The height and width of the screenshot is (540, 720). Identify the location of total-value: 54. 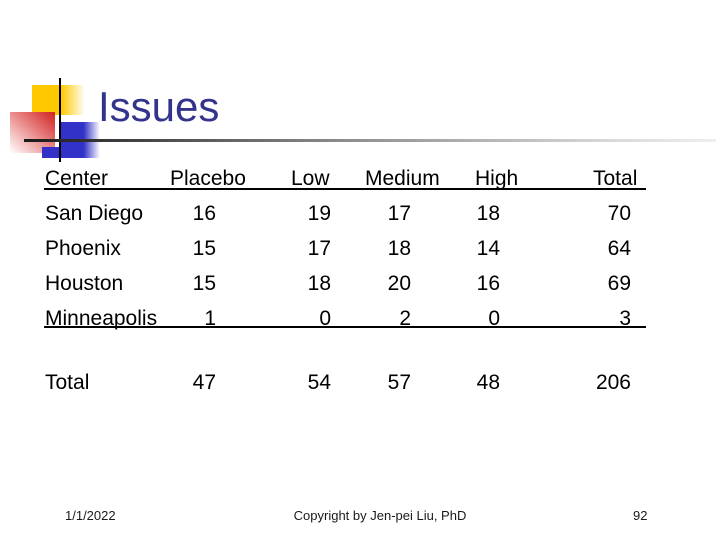
(319, 382).